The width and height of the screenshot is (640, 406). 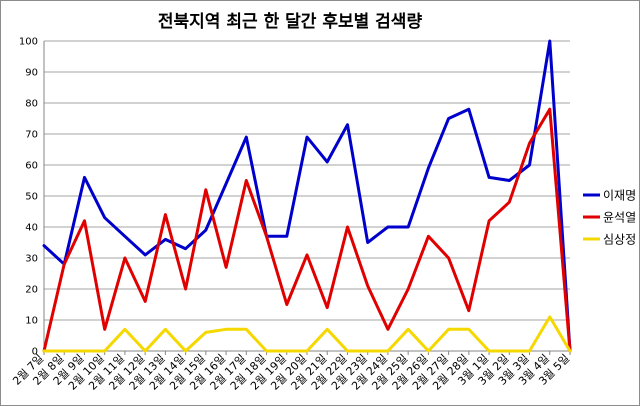 I want to click on y-tick-label: 50, so click(x=31, y=197).